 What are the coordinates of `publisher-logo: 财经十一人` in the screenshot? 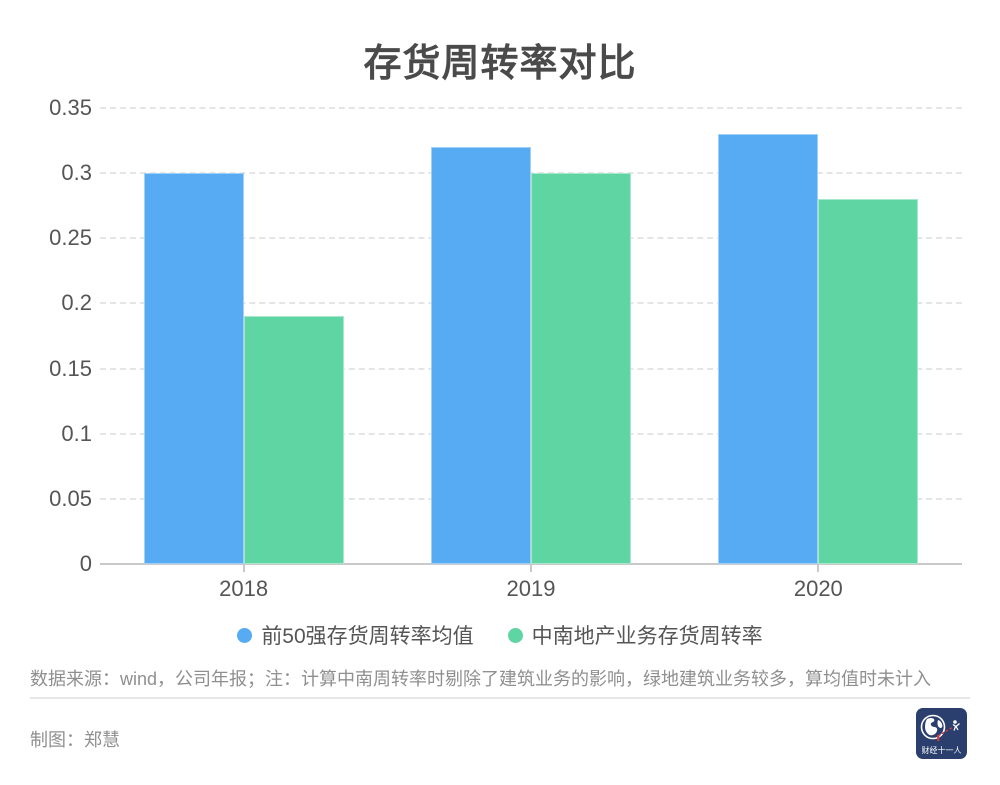 It's located at (941, 733).